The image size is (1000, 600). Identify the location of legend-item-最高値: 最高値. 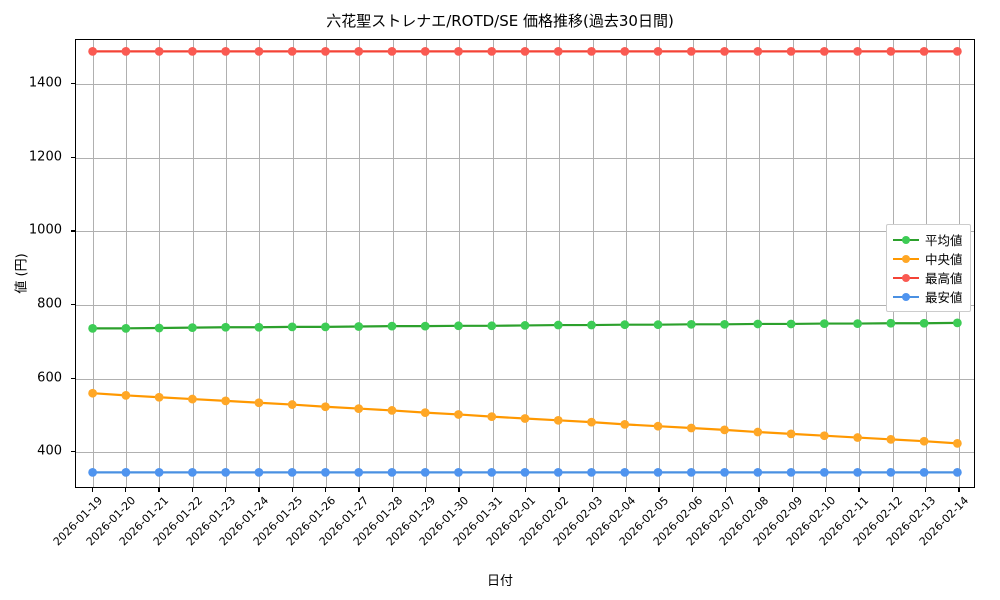
(928, 277).